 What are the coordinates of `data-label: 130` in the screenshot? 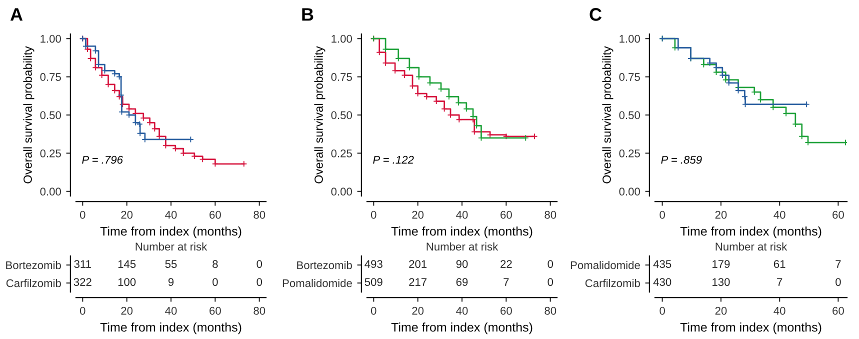 It's located at (721, 282).